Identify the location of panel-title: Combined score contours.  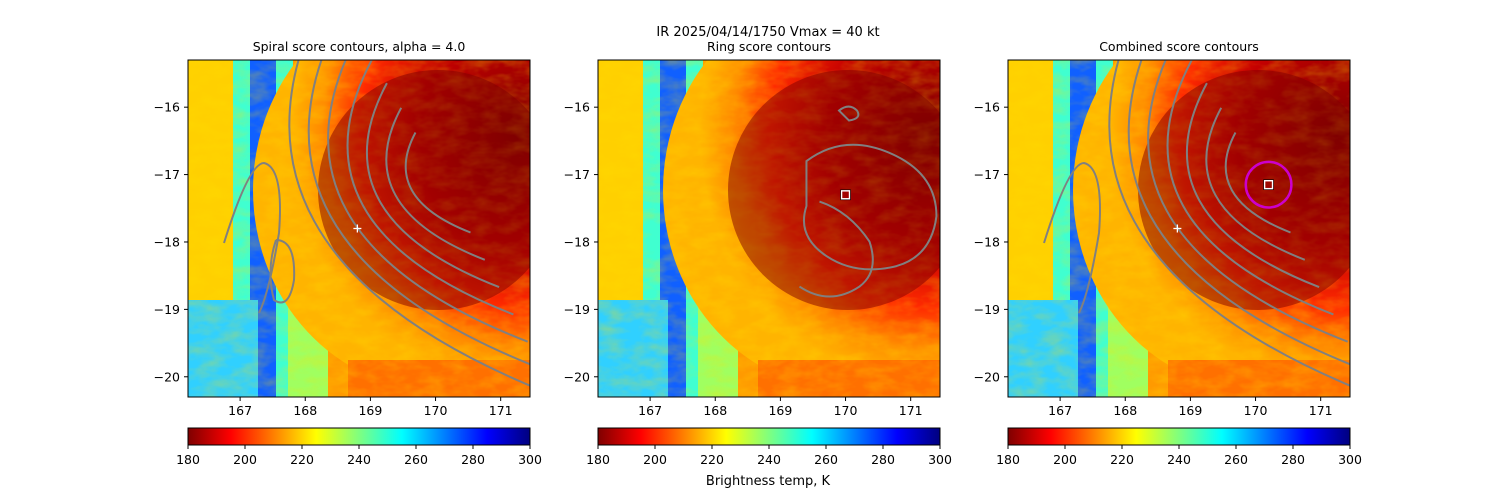
(1179, 46).